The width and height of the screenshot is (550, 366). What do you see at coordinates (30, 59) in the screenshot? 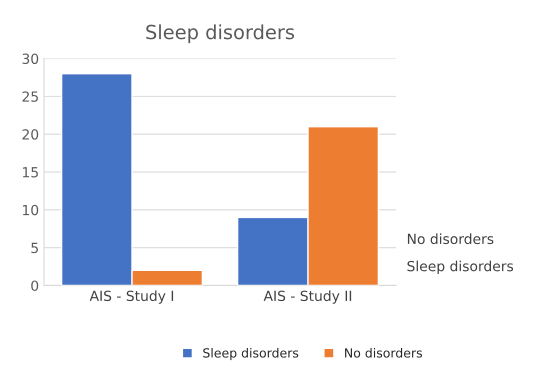
I see `y-tick-label: 30` at bounding box center [30, 59].